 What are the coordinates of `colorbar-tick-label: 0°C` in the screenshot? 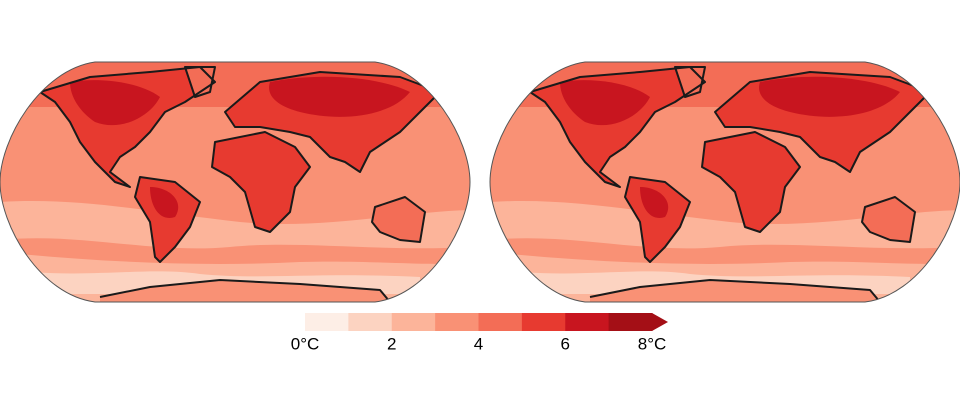 It's located at (305, 343).